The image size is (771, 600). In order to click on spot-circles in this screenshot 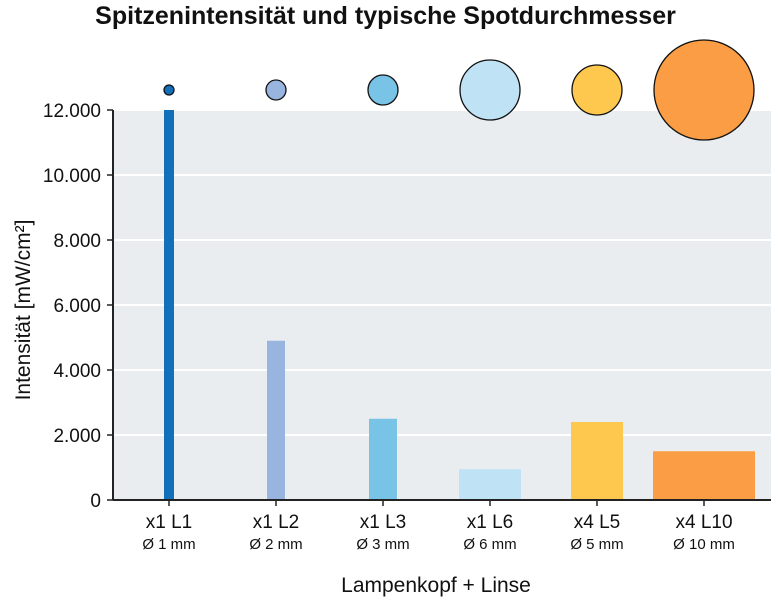, I will do `click(459, 90)`.